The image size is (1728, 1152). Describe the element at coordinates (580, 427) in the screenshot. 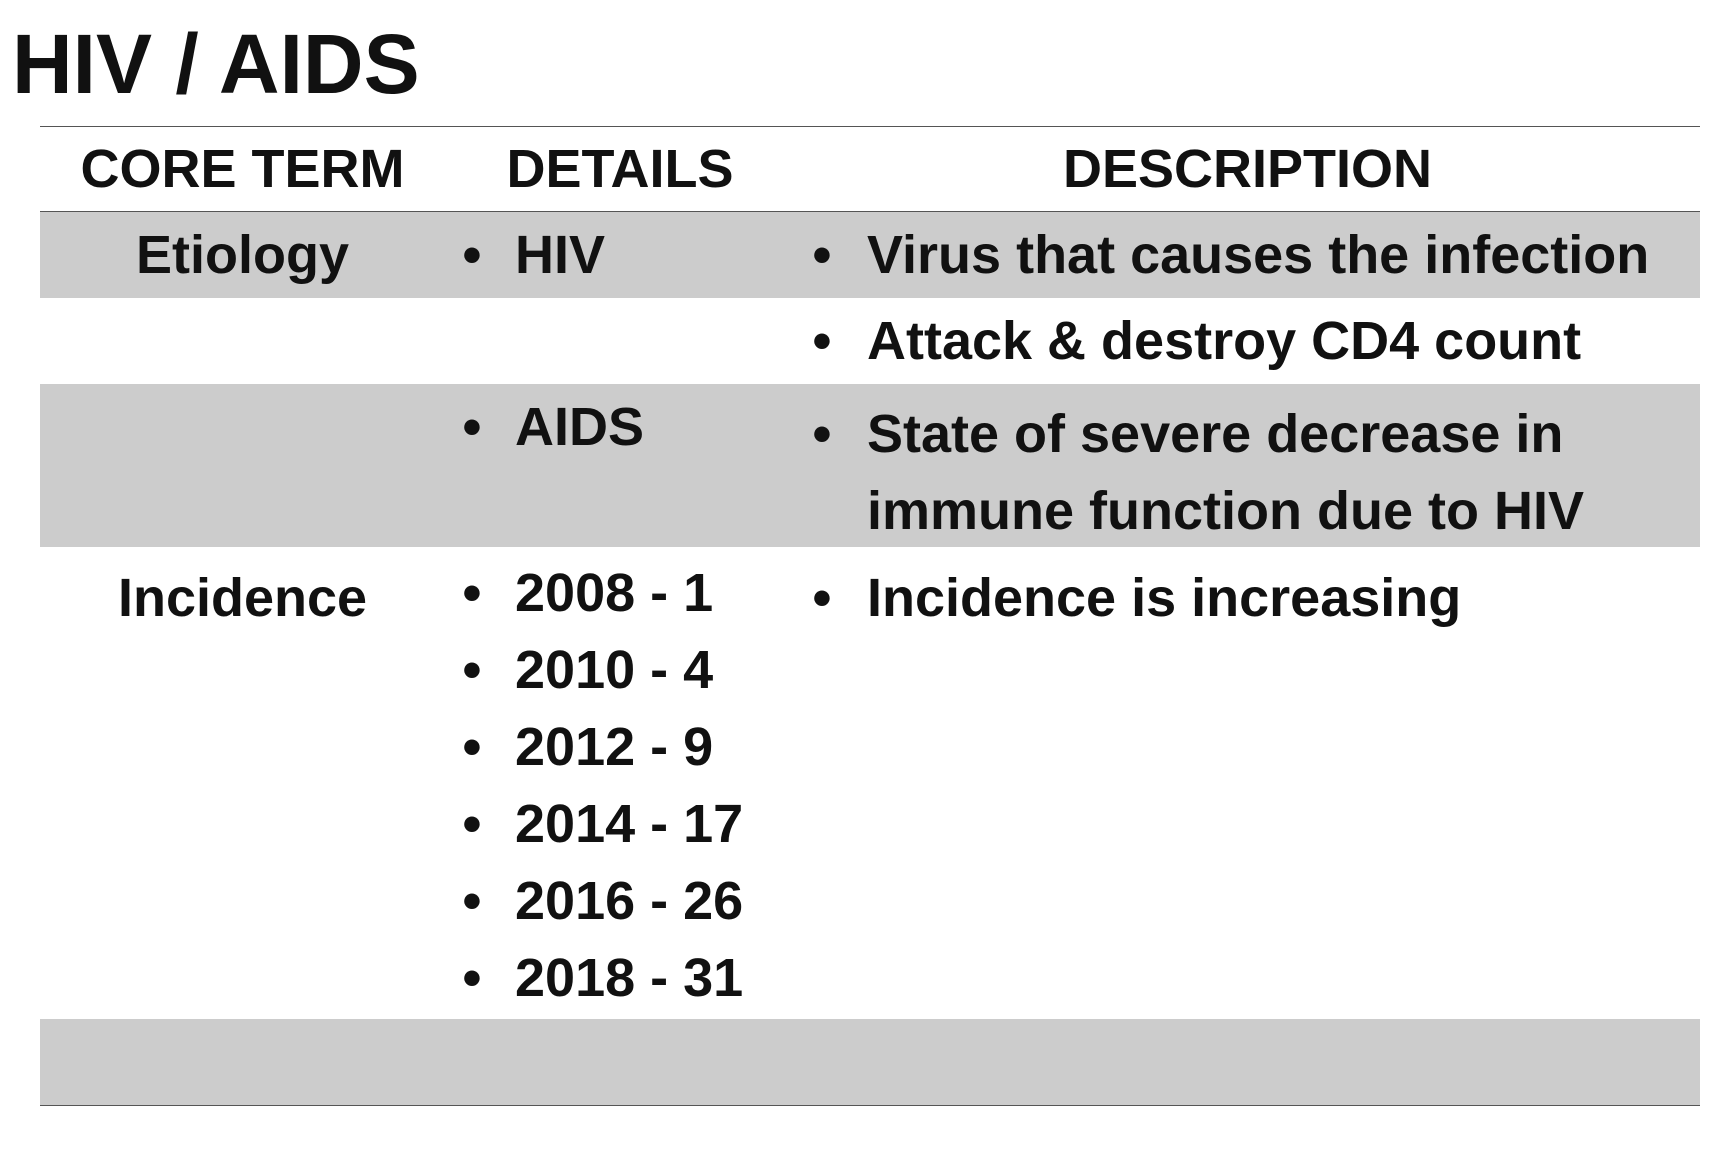

I see `details-text: AIDS` at that location.